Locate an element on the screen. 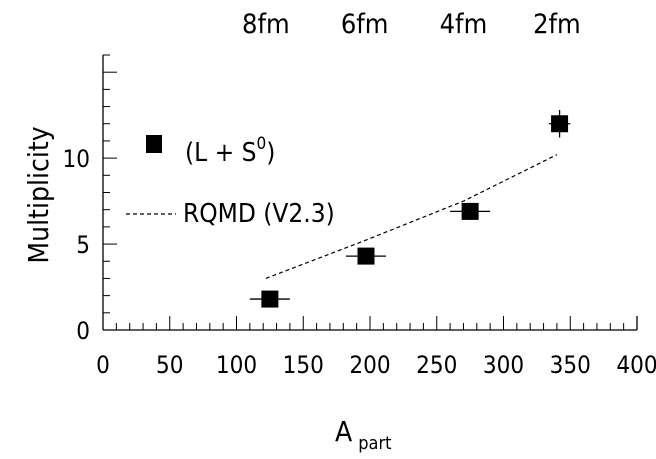  x-tick-label: 100 is located at coordinates (236, 365).